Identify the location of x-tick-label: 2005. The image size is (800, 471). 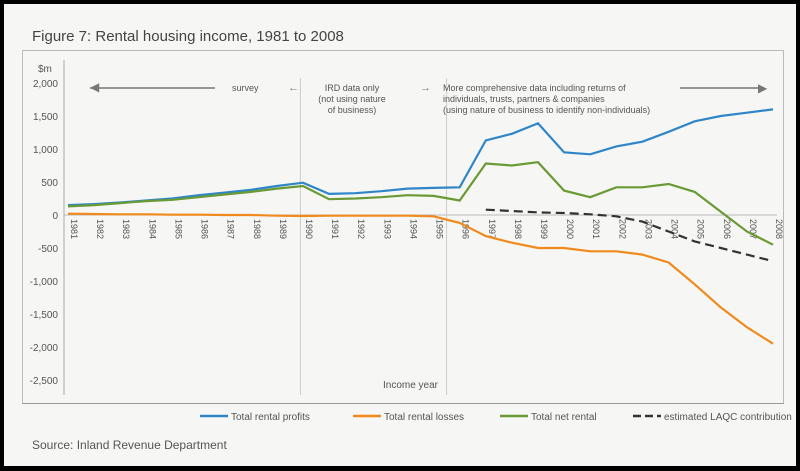
(701, 229).